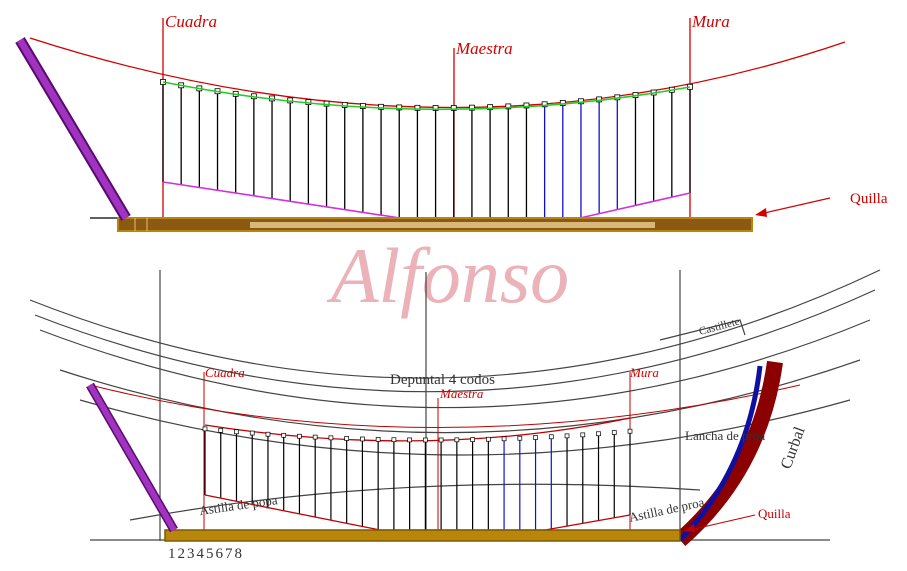 This screenshot has height=571, width=907. What do you see at coordinates (442, 380) in the screenshot?
I see `manuscript-text: Depuntal 4 codos` at bounding box center [442, 380].